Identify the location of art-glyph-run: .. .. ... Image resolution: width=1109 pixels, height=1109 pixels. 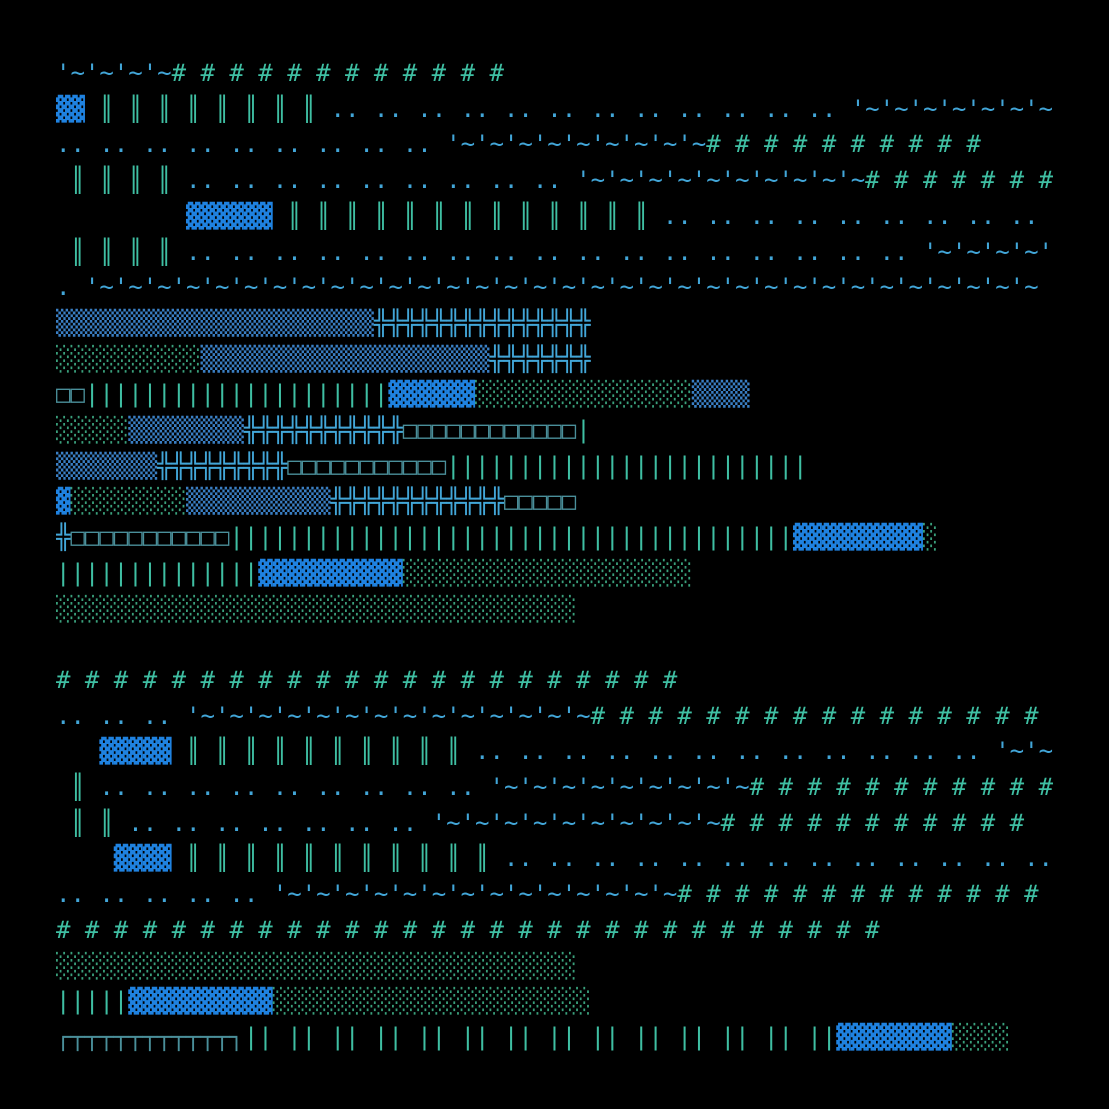
(114, 715).